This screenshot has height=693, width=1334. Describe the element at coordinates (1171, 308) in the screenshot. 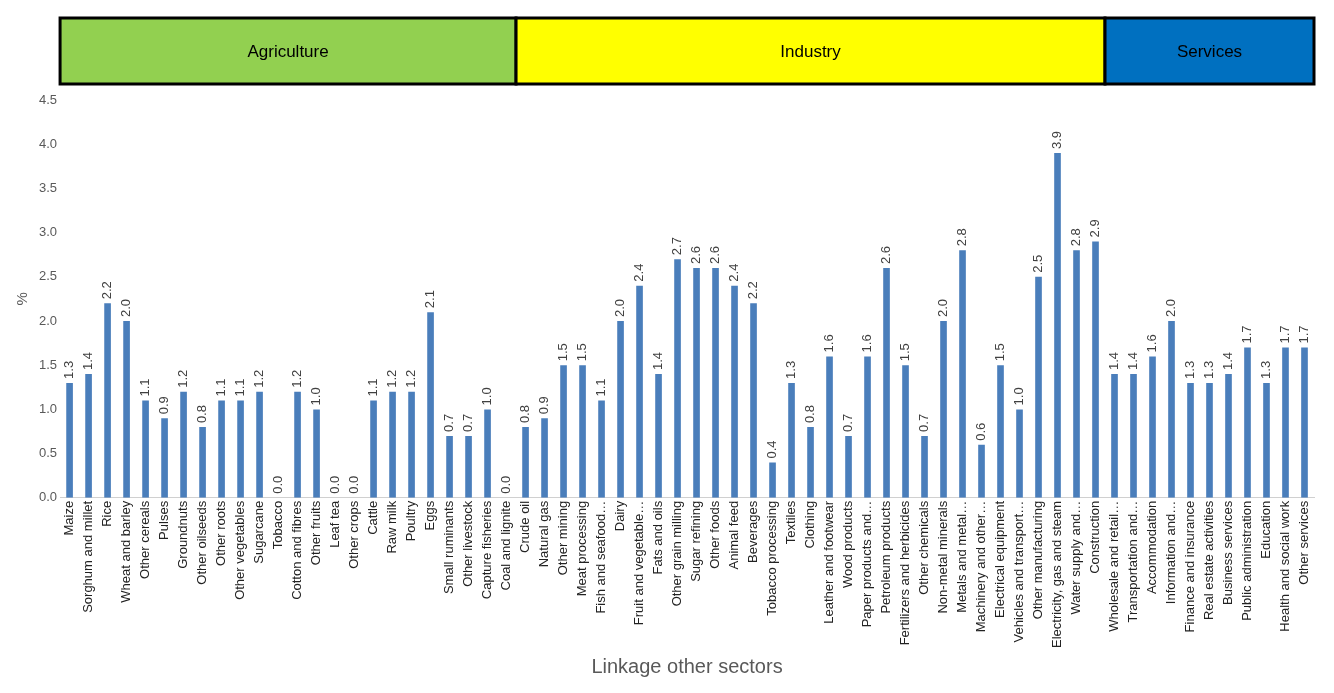

I see `data-label: 2.0` at that location.